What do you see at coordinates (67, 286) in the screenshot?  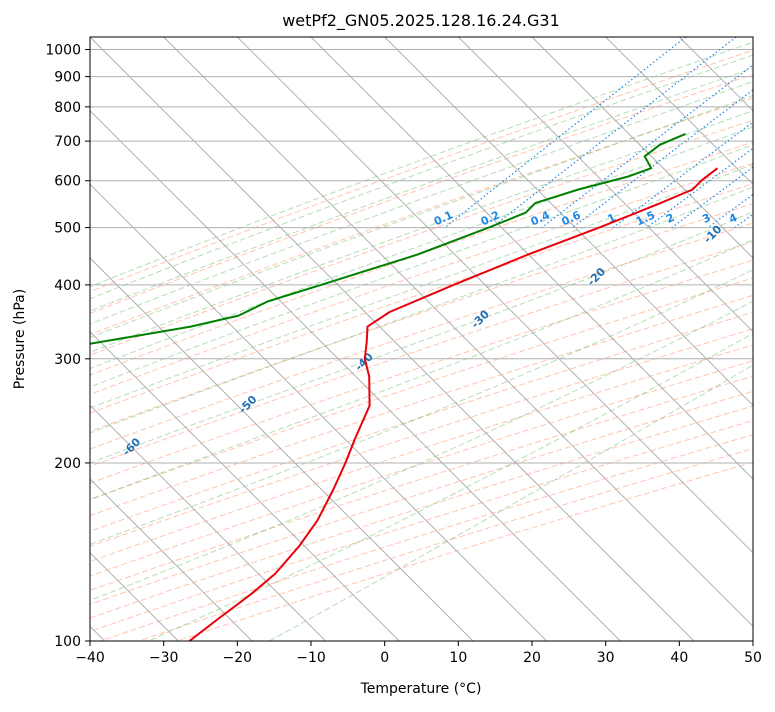 I see `y-tick-label: 400` at bounding box center [67, 286].